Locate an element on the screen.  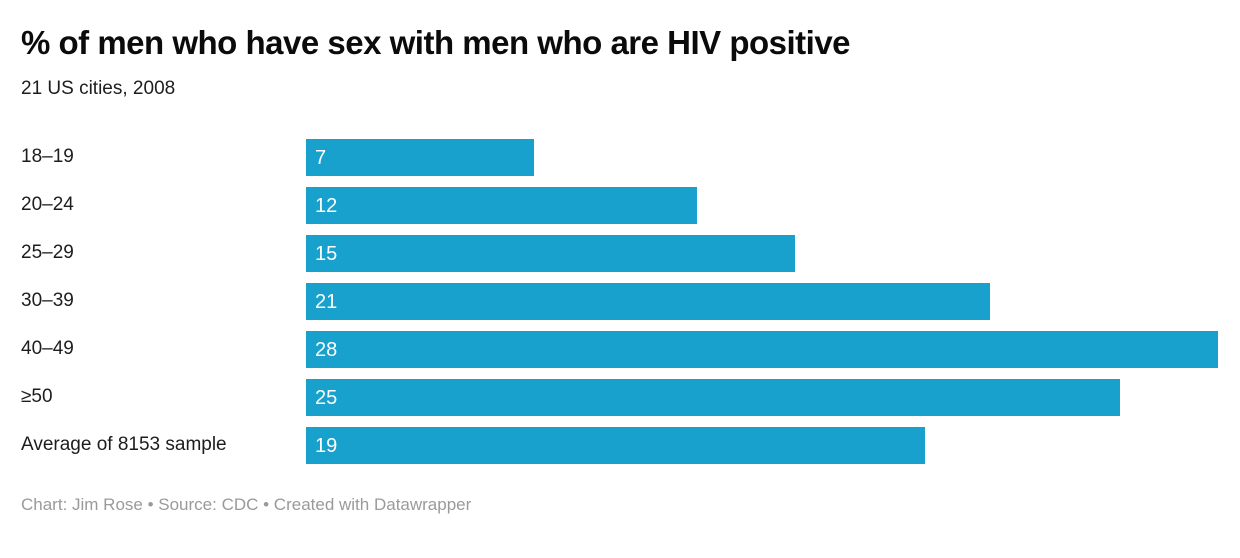
bar-track: 21 is located at coordinates (762, 302).